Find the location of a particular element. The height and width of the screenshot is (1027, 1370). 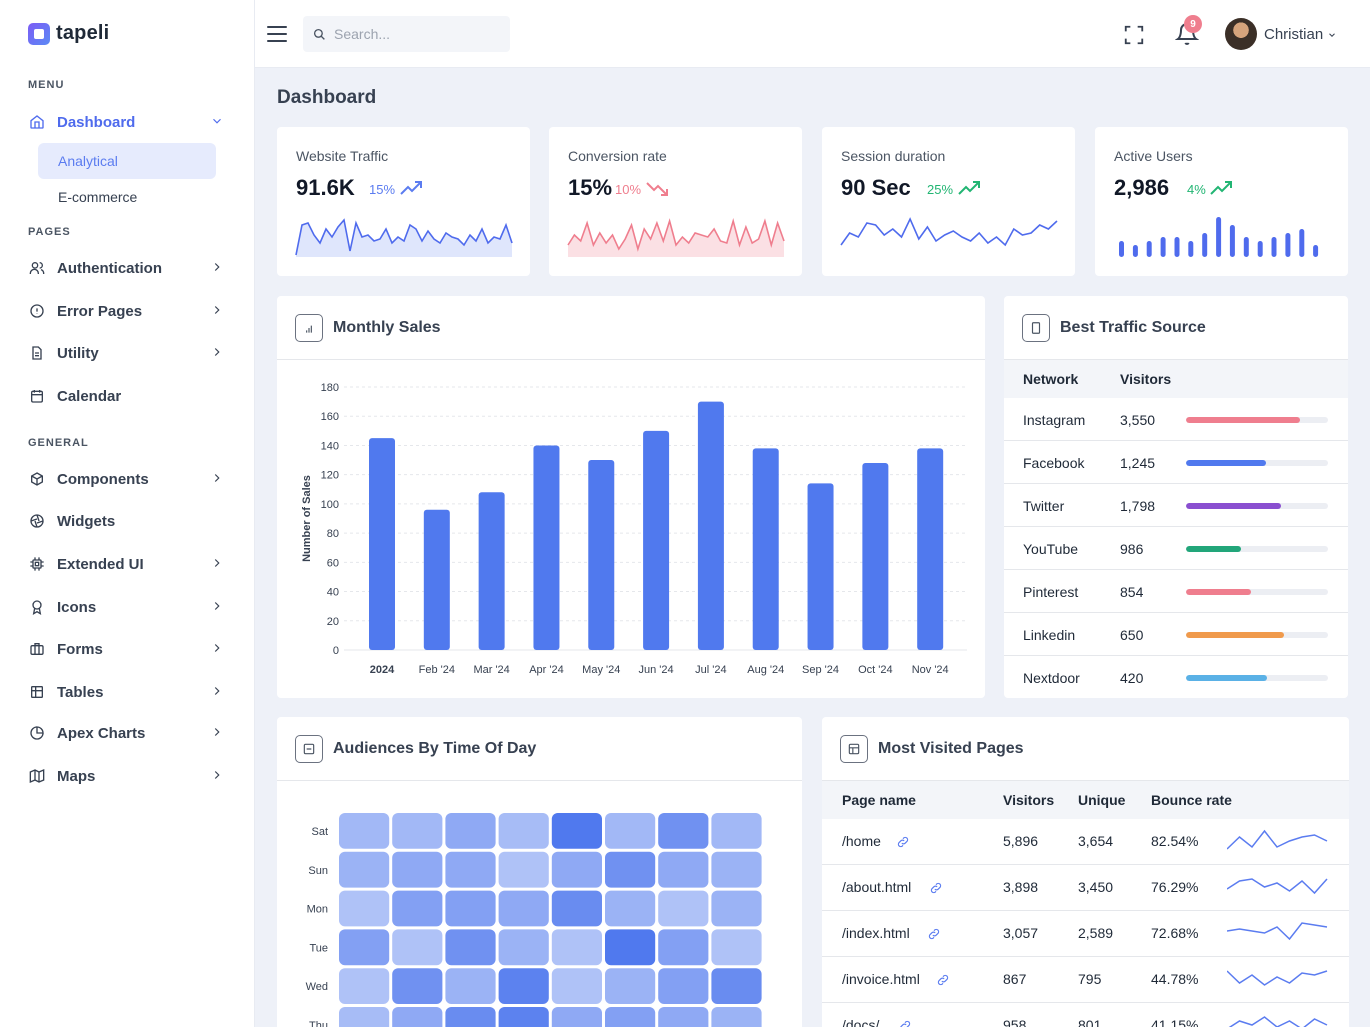

stat-sparkline is located at coordinates (676, 237).